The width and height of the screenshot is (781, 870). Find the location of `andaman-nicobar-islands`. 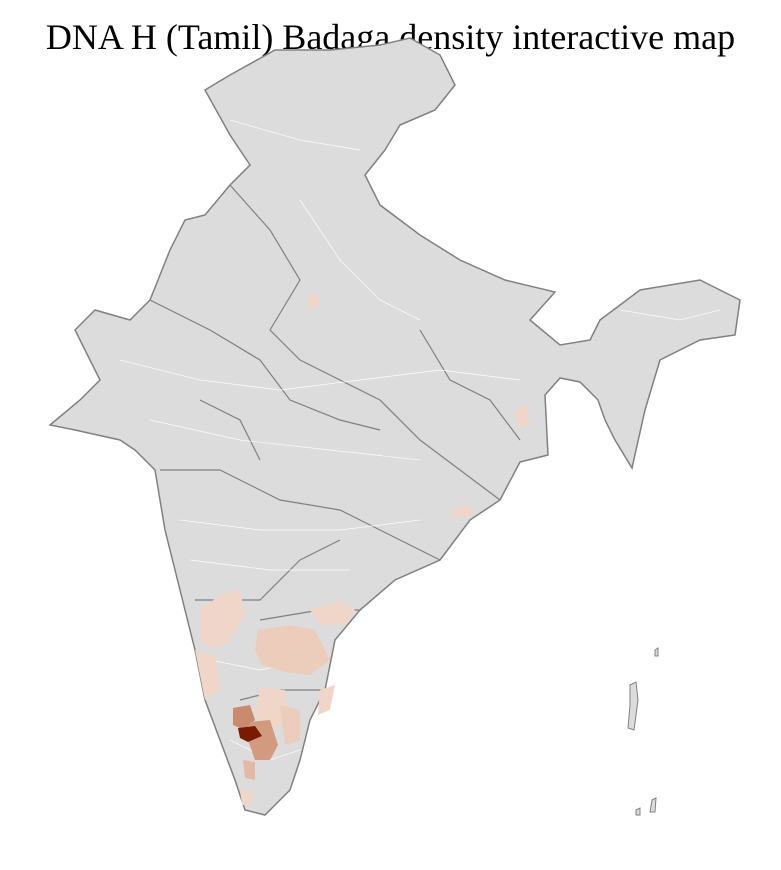

andaman-nicobar-islands is located at coordinates (643, 731).